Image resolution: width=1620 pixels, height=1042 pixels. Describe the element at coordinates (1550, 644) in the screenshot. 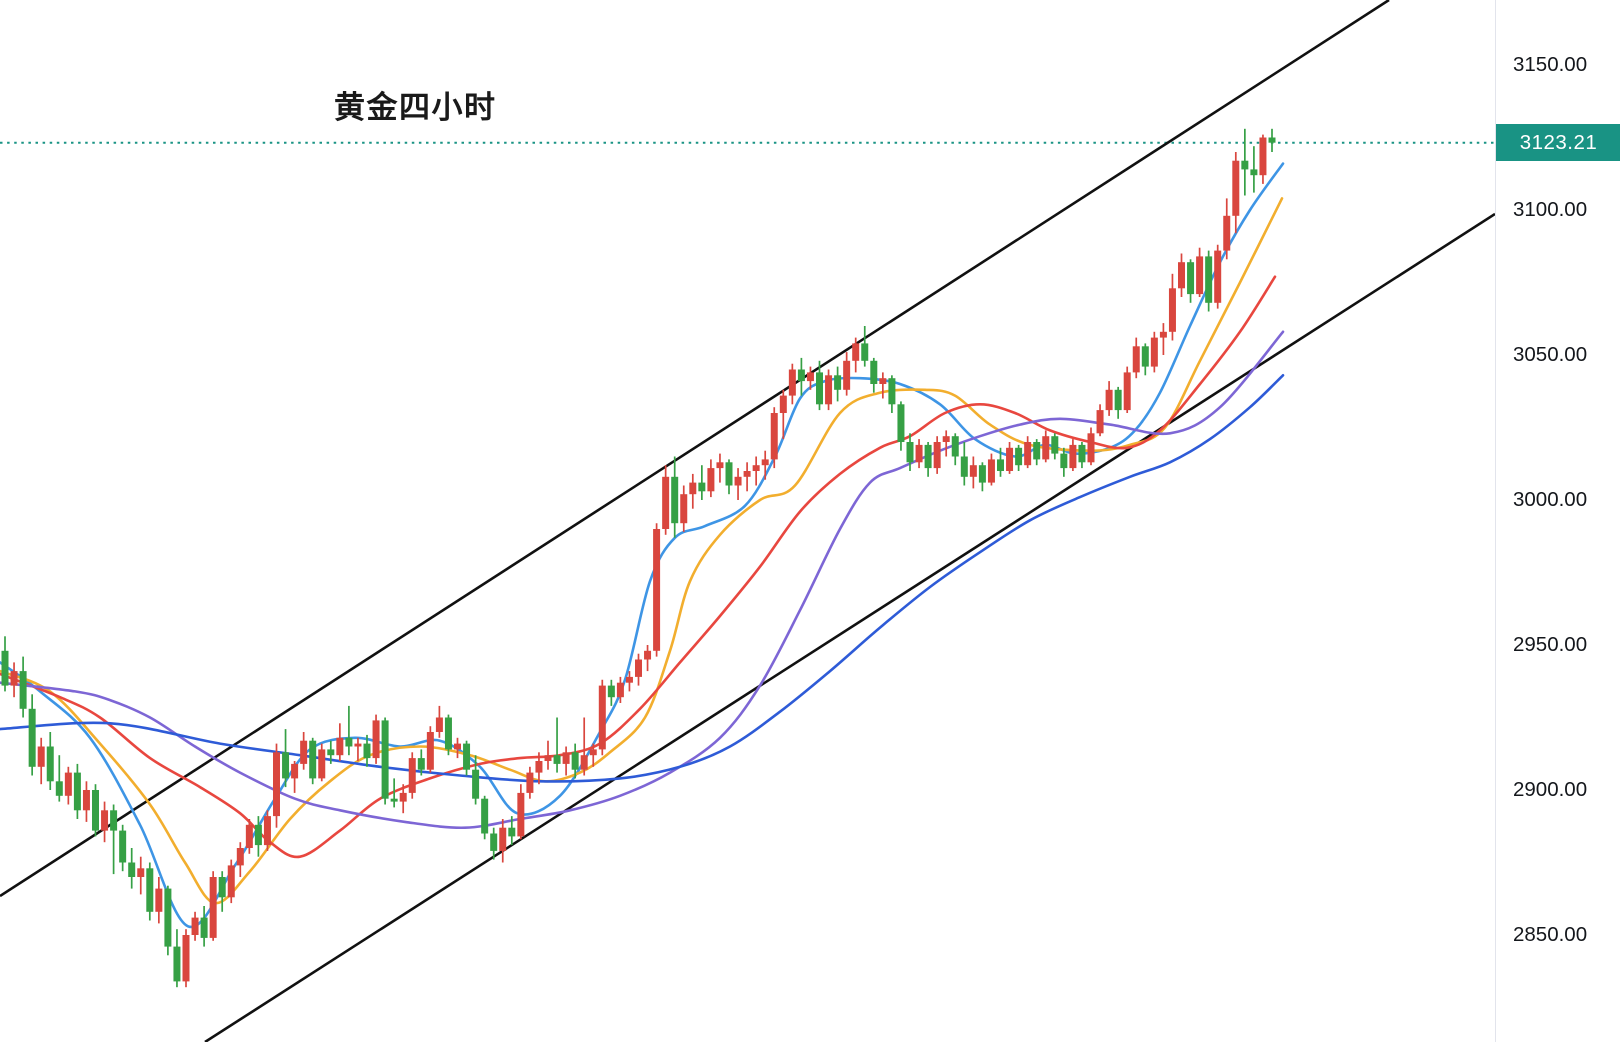

I see `price-tick-2950: 2950.00` at that location.